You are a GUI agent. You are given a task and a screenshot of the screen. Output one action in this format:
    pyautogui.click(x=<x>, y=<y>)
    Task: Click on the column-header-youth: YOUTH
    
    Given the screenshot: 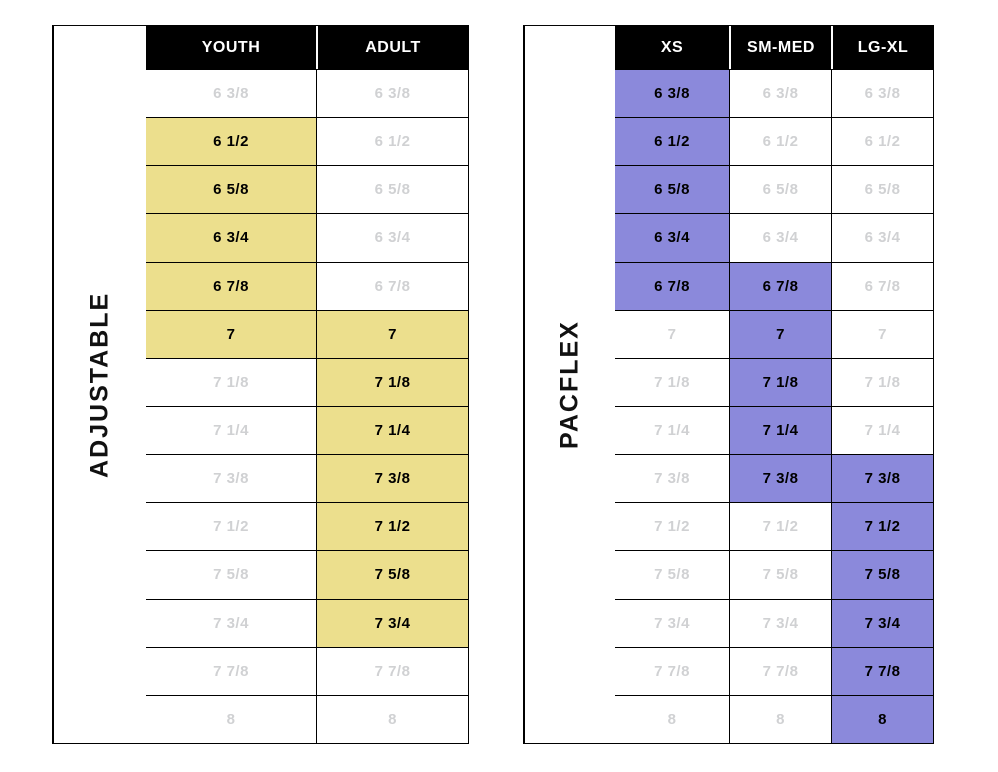 What is the action you would take?
    pyautogui.click(x=231, y=47)
    